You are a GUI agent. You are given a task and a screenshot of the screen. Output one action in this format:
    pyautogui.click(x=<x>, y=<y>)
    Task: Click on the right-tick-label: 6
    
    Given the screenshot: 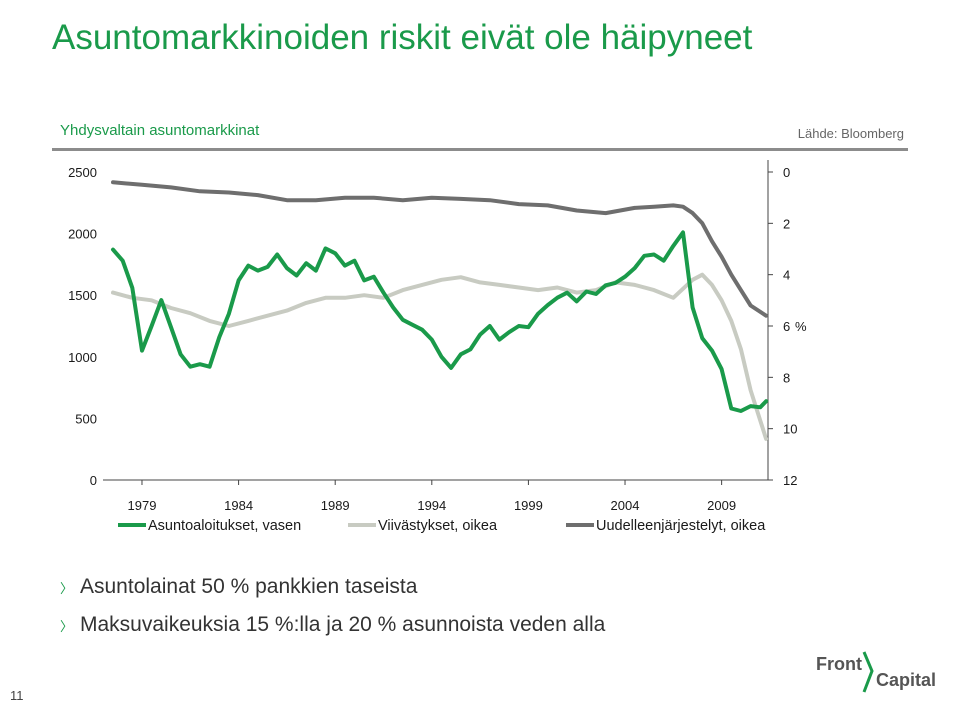 What is the action you would take?
    pyautogui.click(x=786, y=326)
    